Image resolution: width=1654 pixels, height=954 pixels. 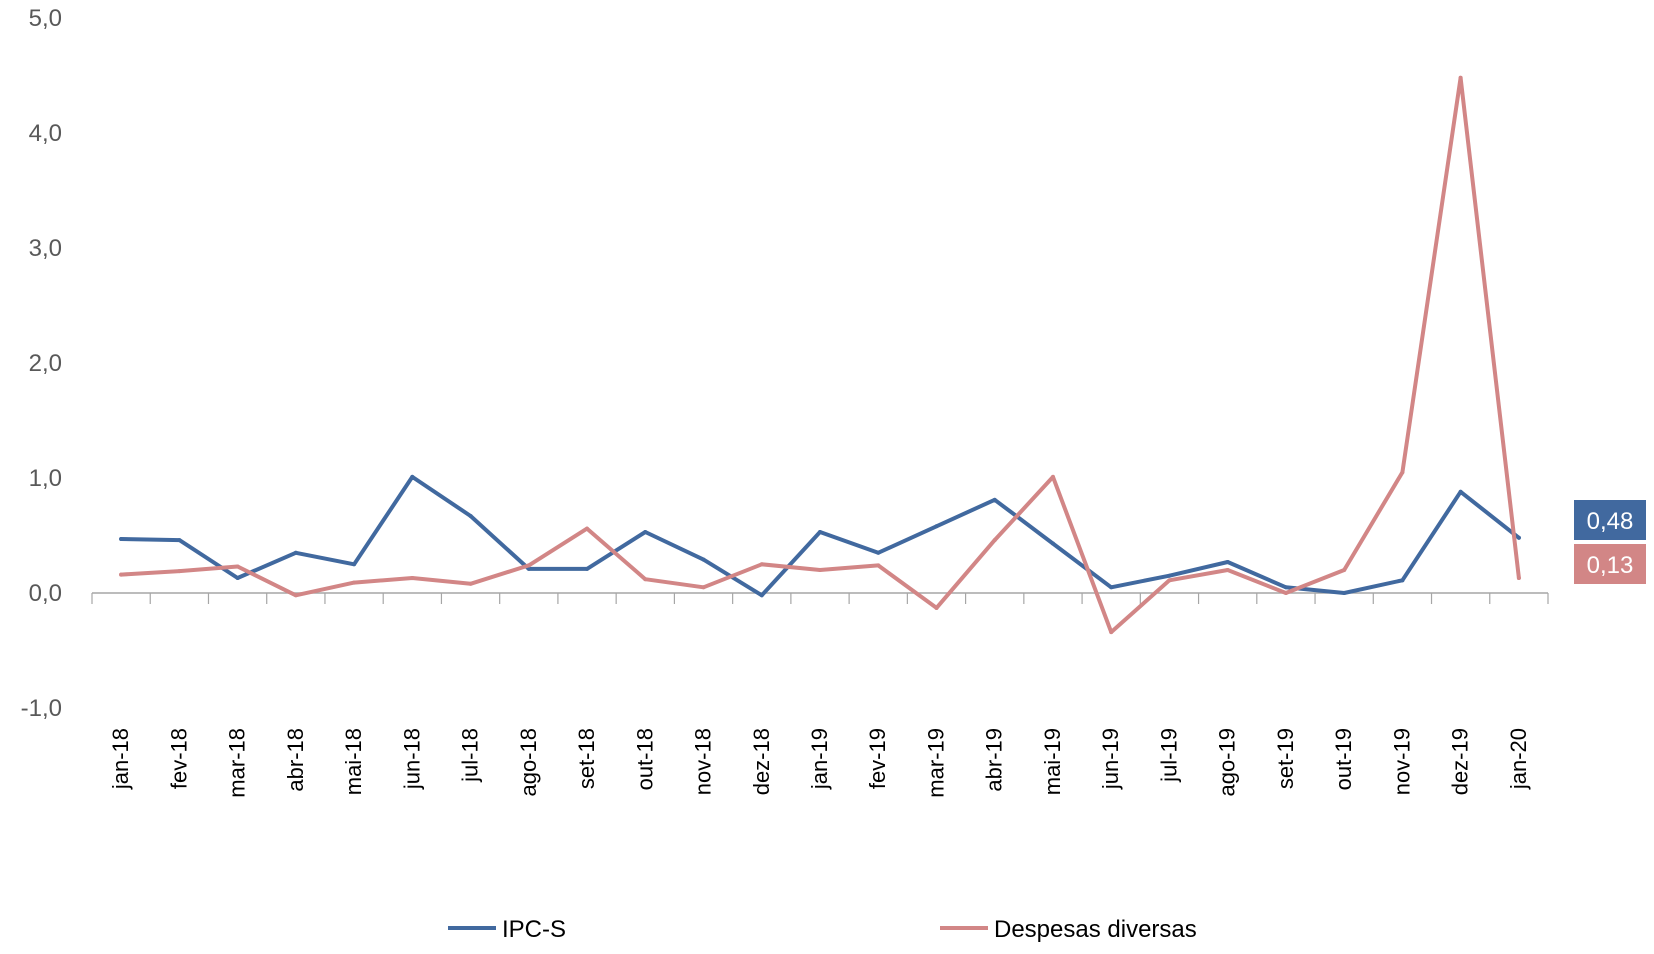 What do you see at coordinates (1460, 761) in the screenshot?
I see `x-tick-label: dez-19` at bounding box center [1460, 761].